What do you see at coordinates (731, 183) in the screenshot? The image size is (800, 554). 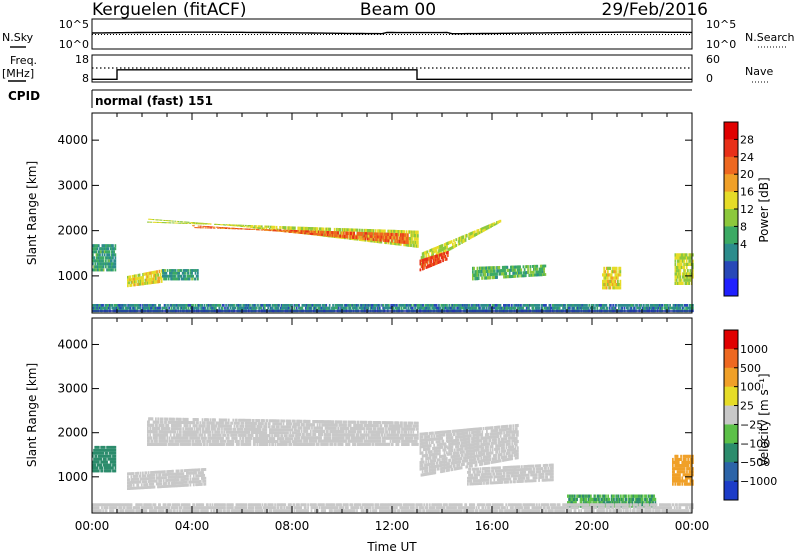 I see `colorbar-segment` at bounding box center [731, 183].